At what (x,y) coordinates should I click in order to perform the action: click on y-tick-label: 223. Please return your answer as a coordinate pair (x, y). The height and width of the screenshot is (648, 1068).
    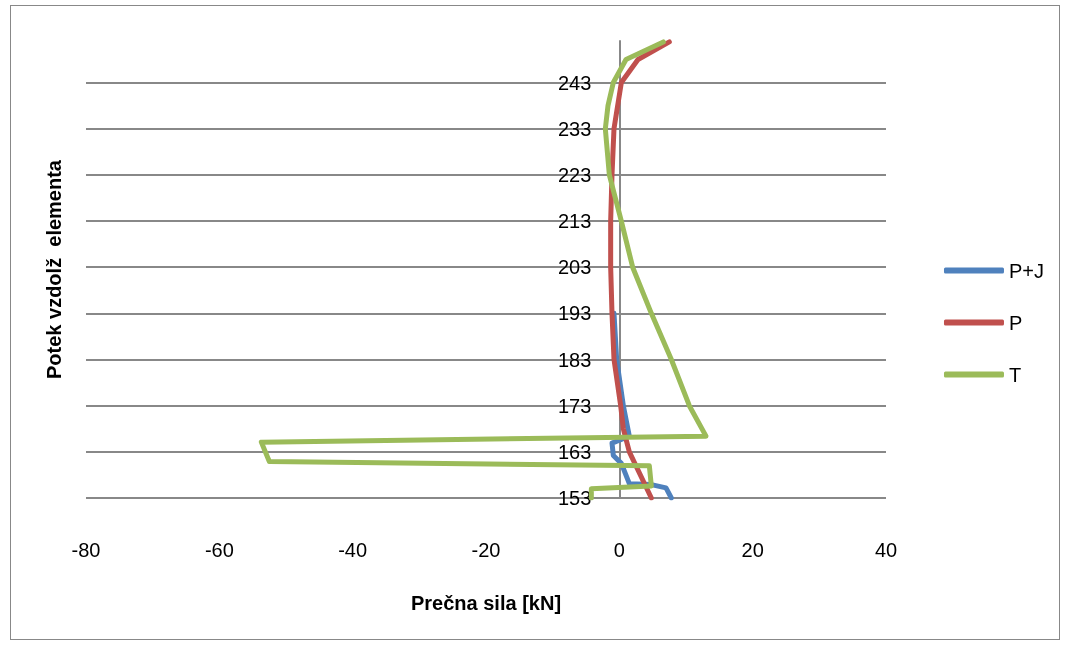
    Looking at the image, I should click on (574, 174).